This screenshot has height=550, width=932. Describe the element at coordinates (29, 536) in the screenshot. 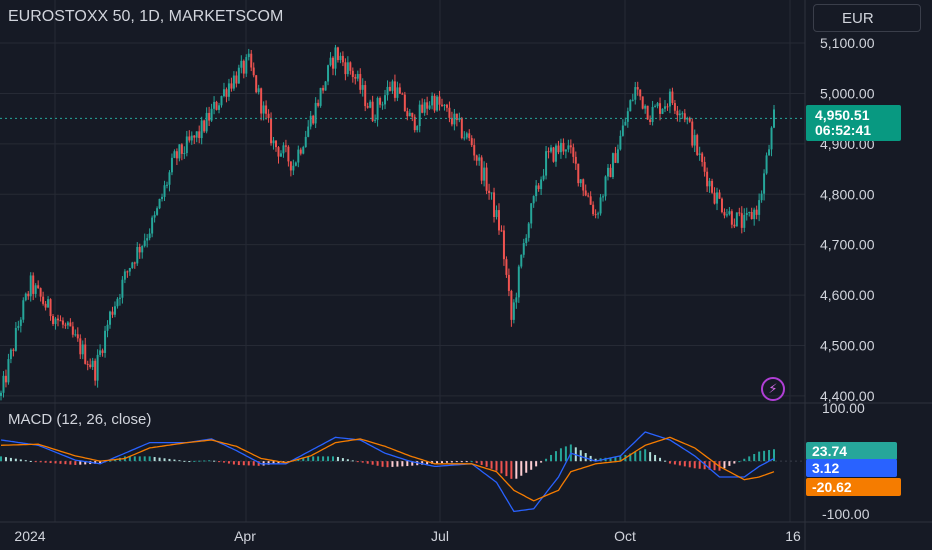

I see `time-tick-label: 2024` at that location.